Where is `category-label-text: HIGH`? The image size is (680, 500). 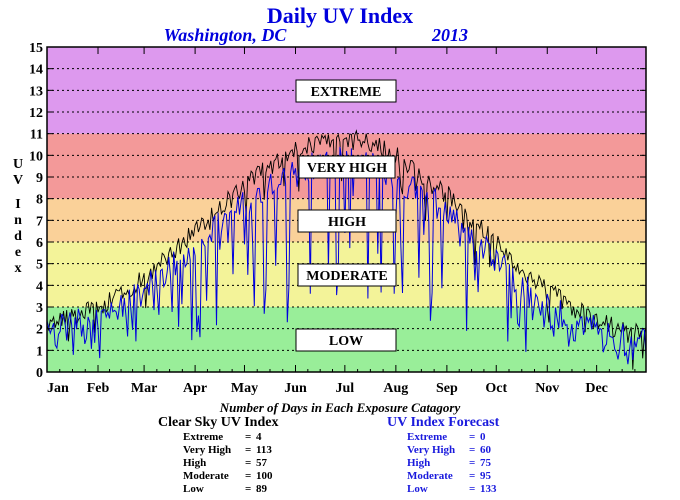 category-label-text: HIGH is located at coordinates (347, 222).